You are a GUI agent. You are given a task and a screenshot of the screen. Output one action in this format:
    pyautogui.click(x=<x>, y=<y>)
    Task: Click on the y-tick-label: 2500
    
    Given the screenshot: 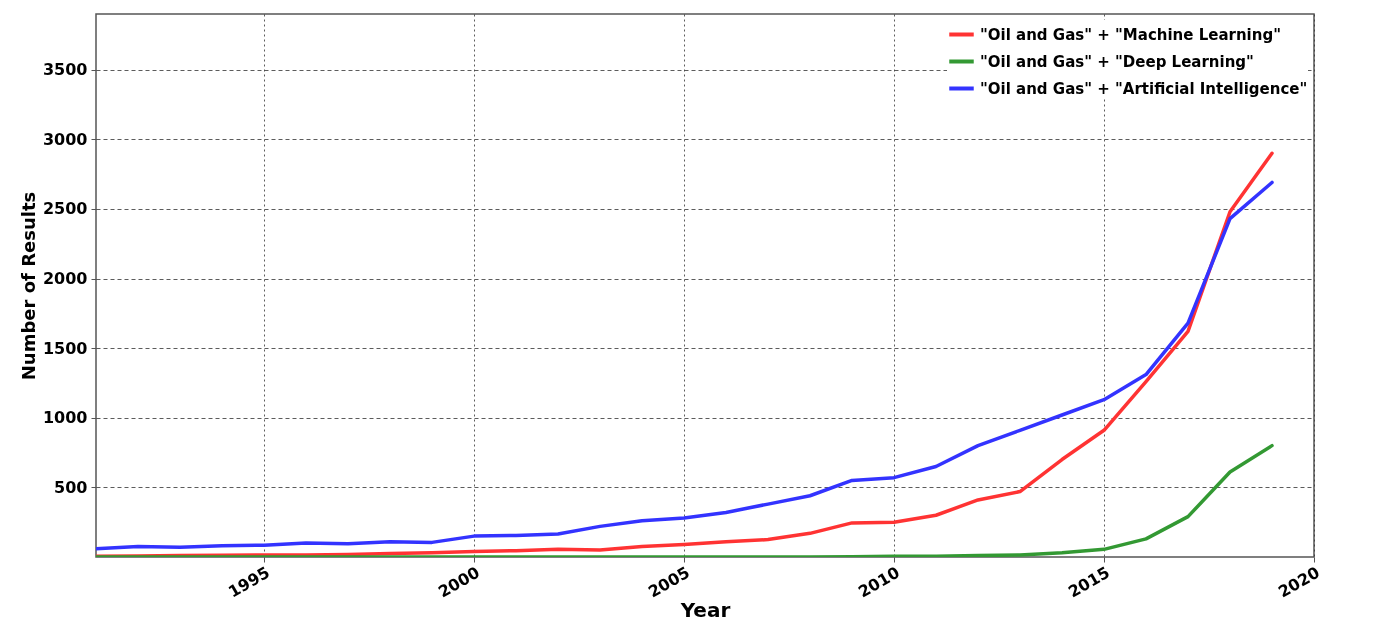 What is the action you would take?
    pyautogui.click(x=65, y=209)
    